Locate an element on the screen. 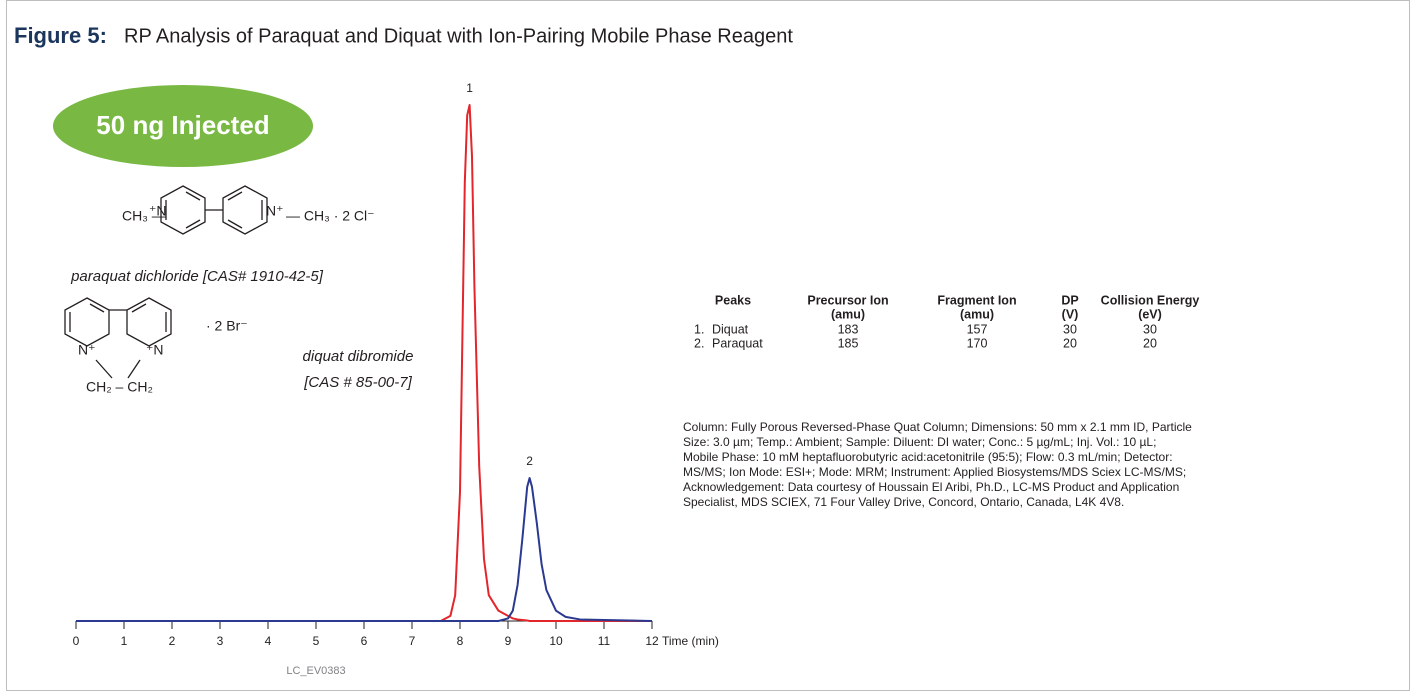 The width and height of the screenshot is (1416, 692). table-header: Precursor Ion is located at coordinates (847, 300).